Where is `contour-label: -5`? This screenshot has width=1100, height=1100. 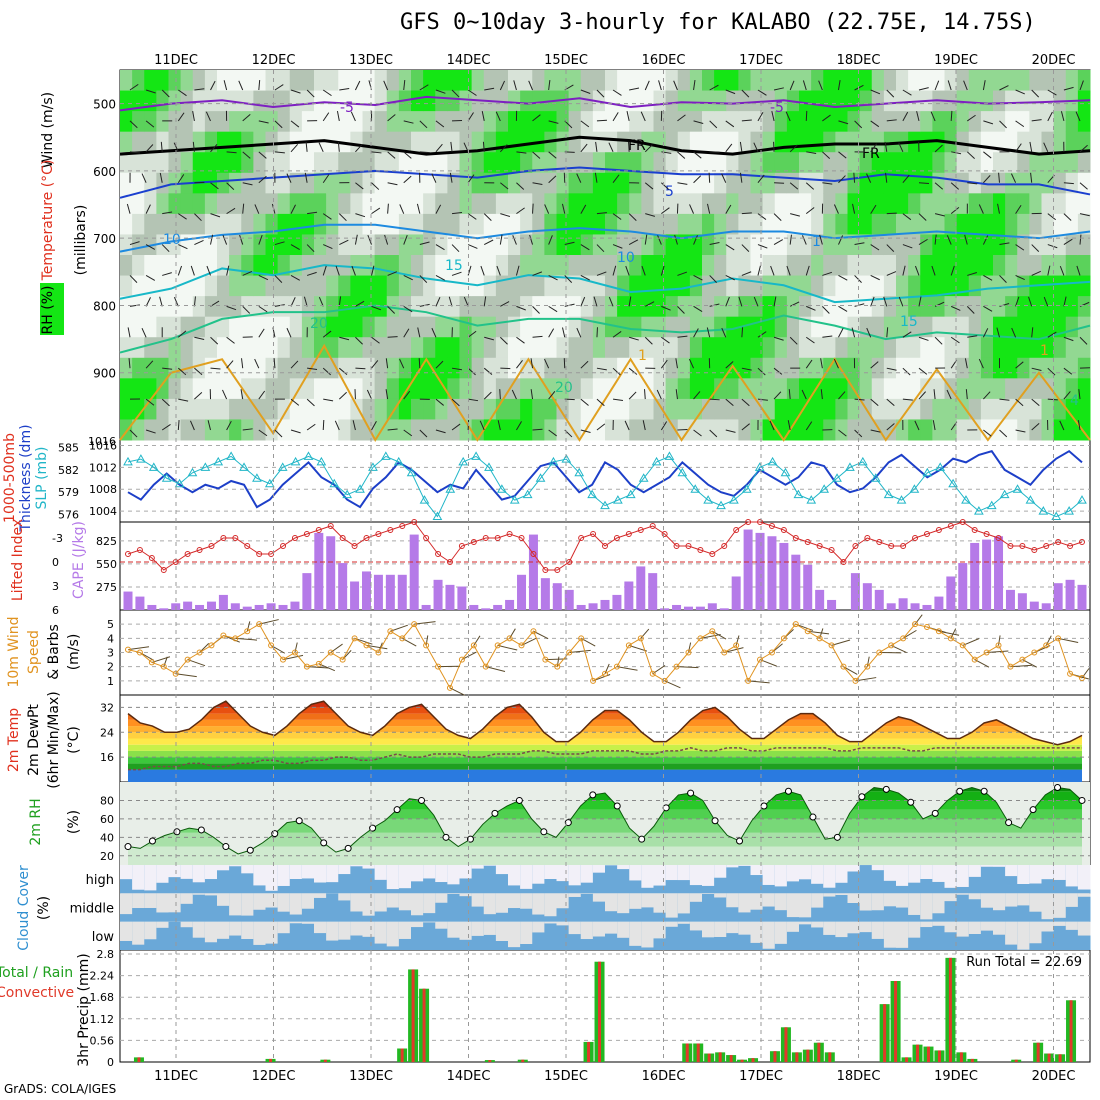 contour-label: -5 is located at coordinates (777, 108).